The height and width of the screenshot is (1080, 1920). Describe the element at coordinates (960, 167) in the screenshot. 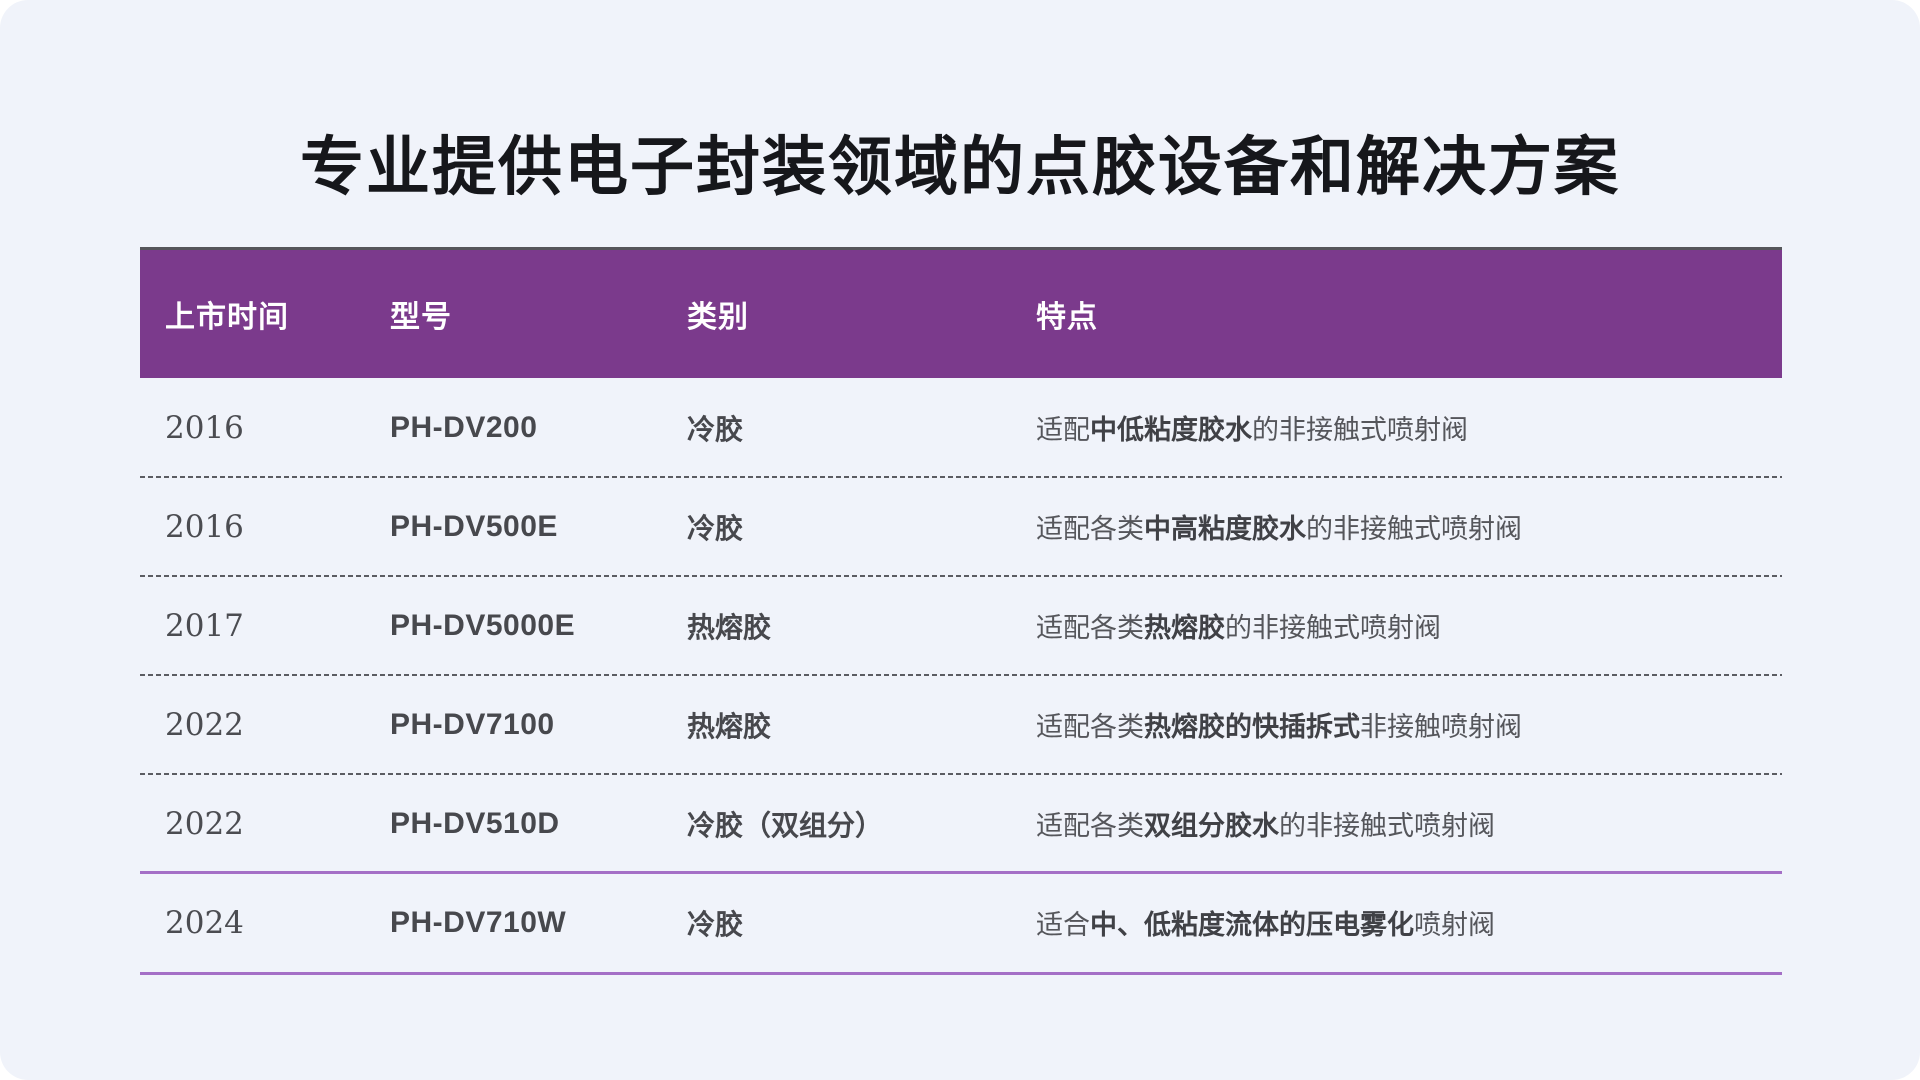

I see `page-title: 专业提供电子封装领域的点胶设备和解决方案` at that location.